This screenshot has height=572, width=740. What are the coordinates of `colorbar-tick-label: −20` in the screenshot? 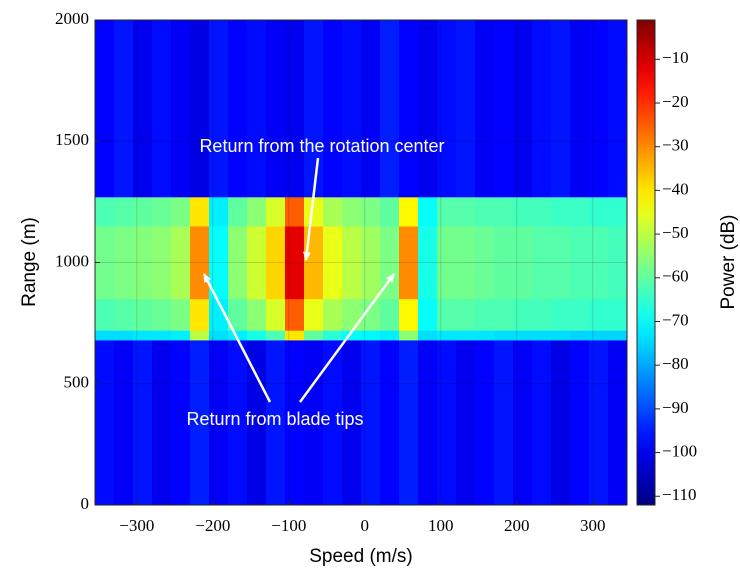 It's located at (675, 101).